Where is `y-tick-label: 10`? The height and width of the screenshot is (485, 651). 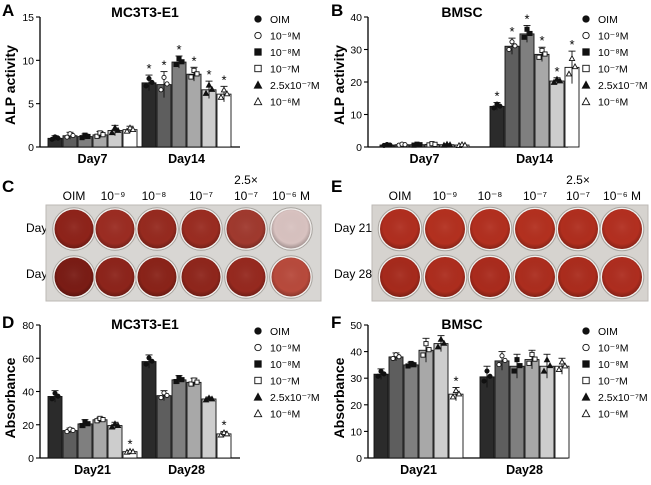
y-tick-label: 10 is located at coordinates (356, 116).